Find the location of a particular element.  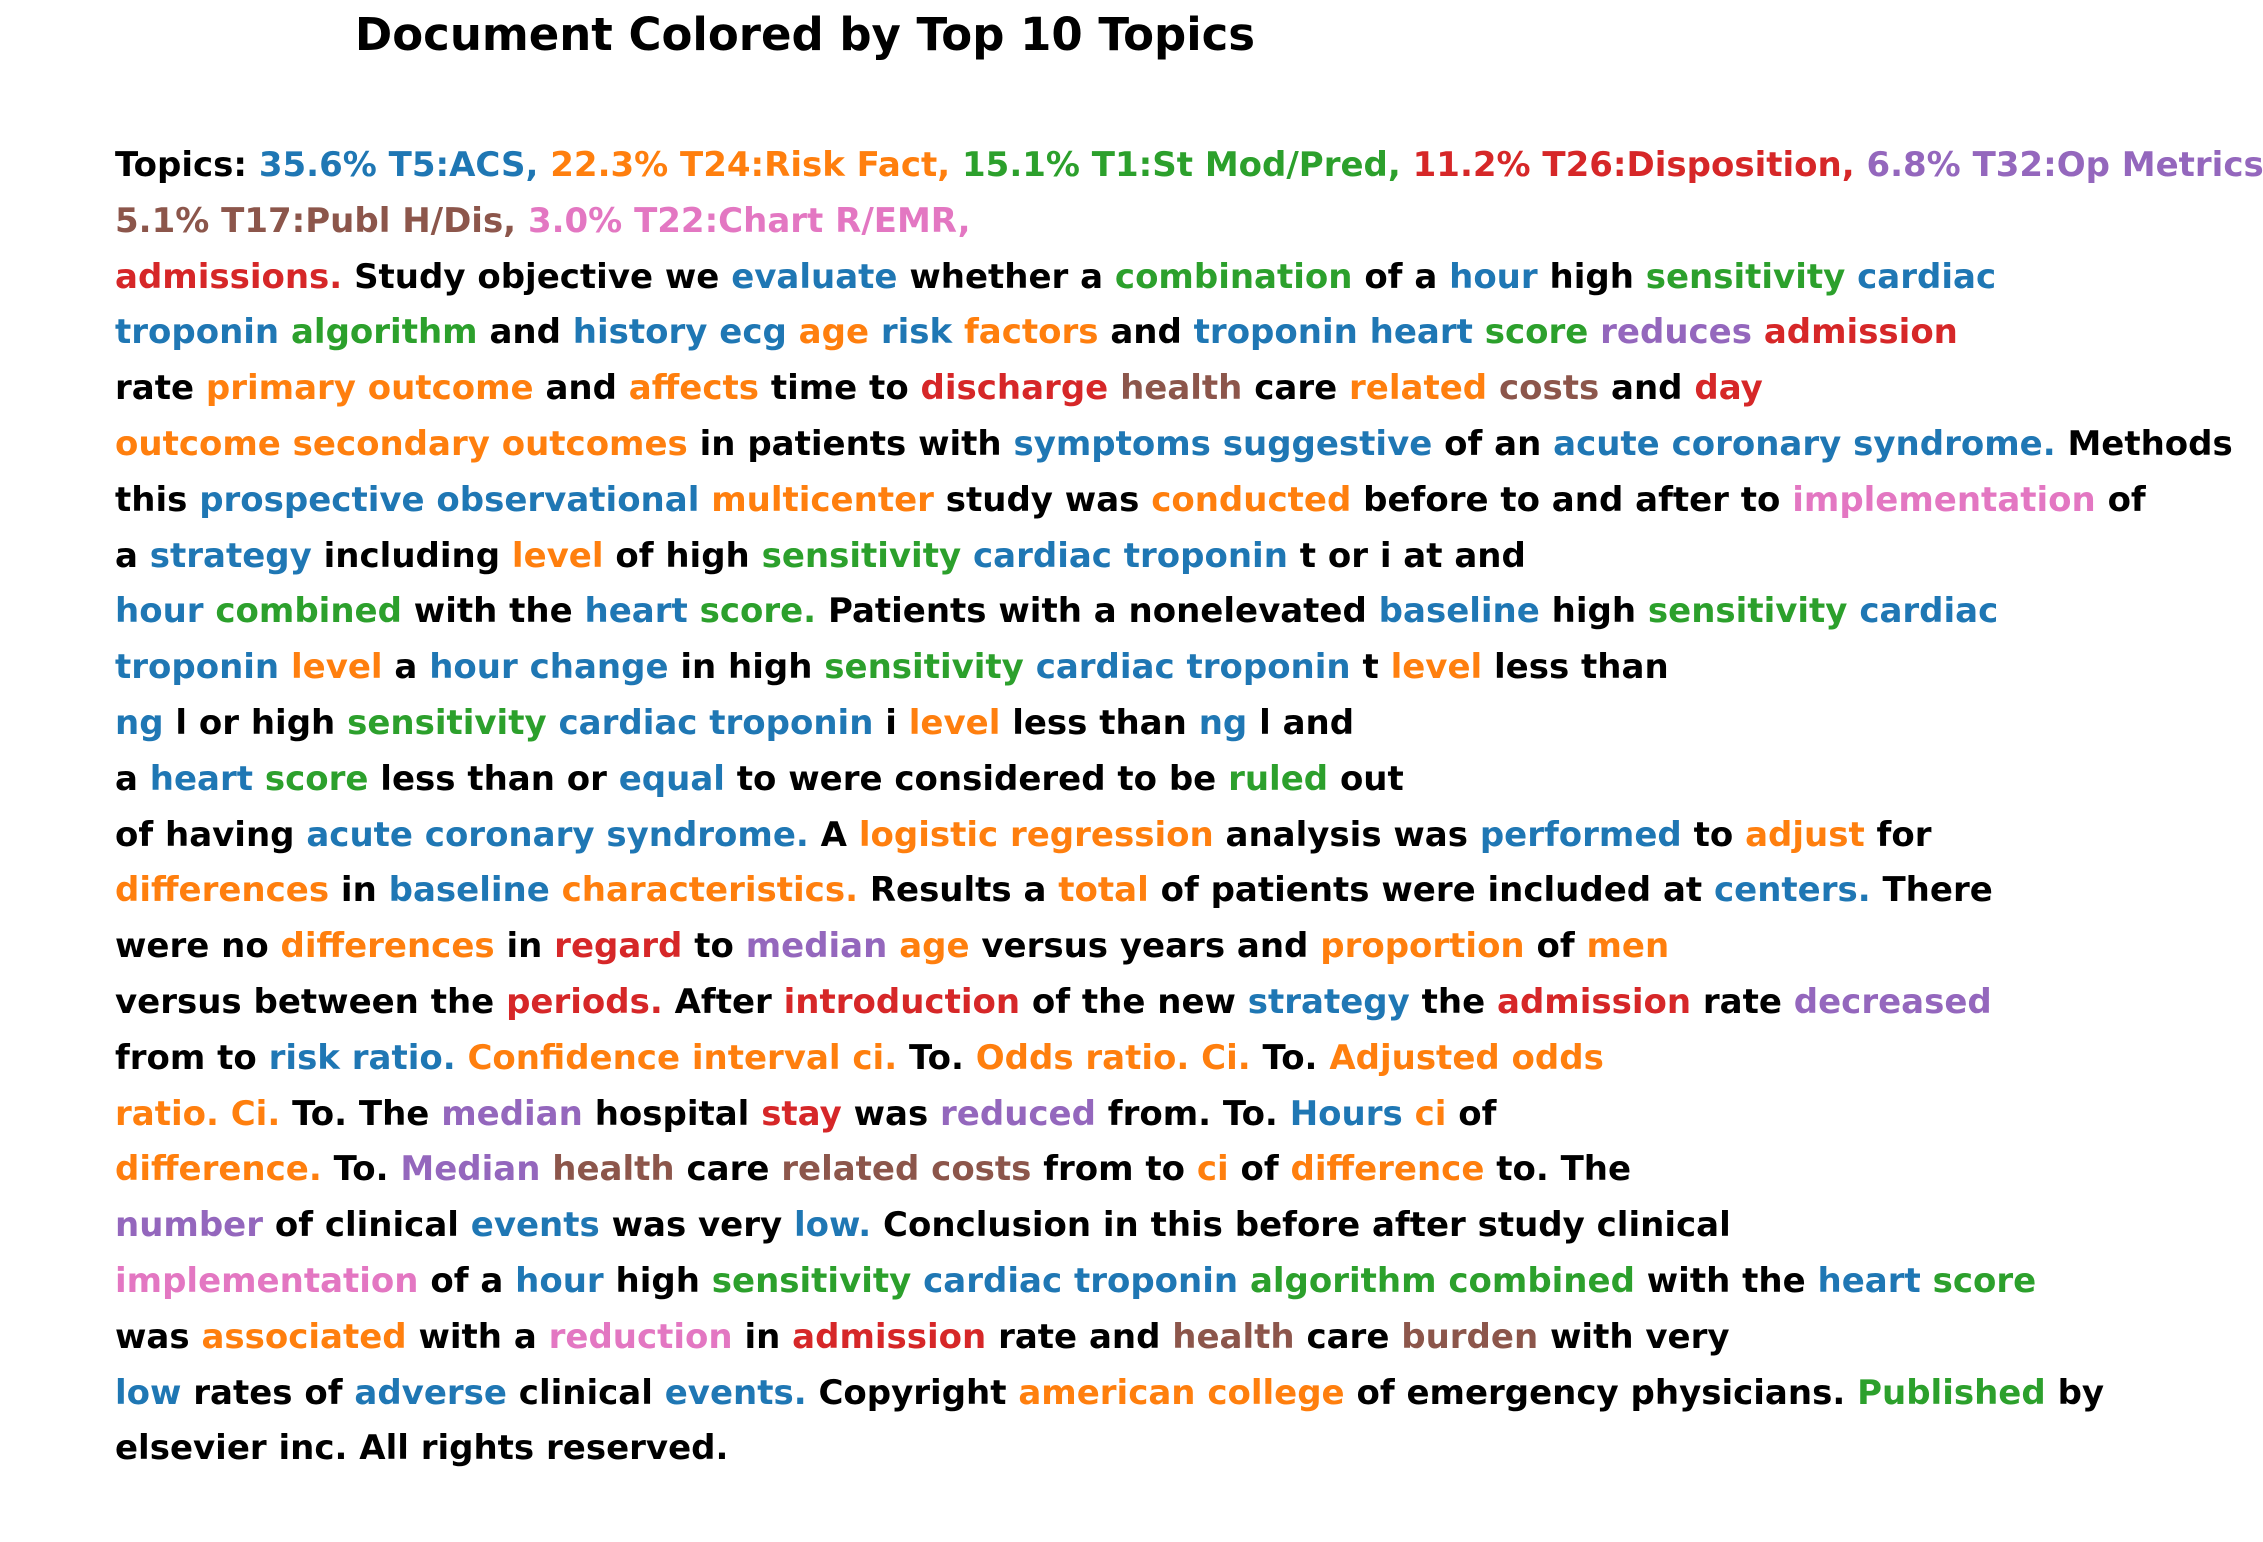

topic-word-orange: difference. is located at coordinates (218, 1169).